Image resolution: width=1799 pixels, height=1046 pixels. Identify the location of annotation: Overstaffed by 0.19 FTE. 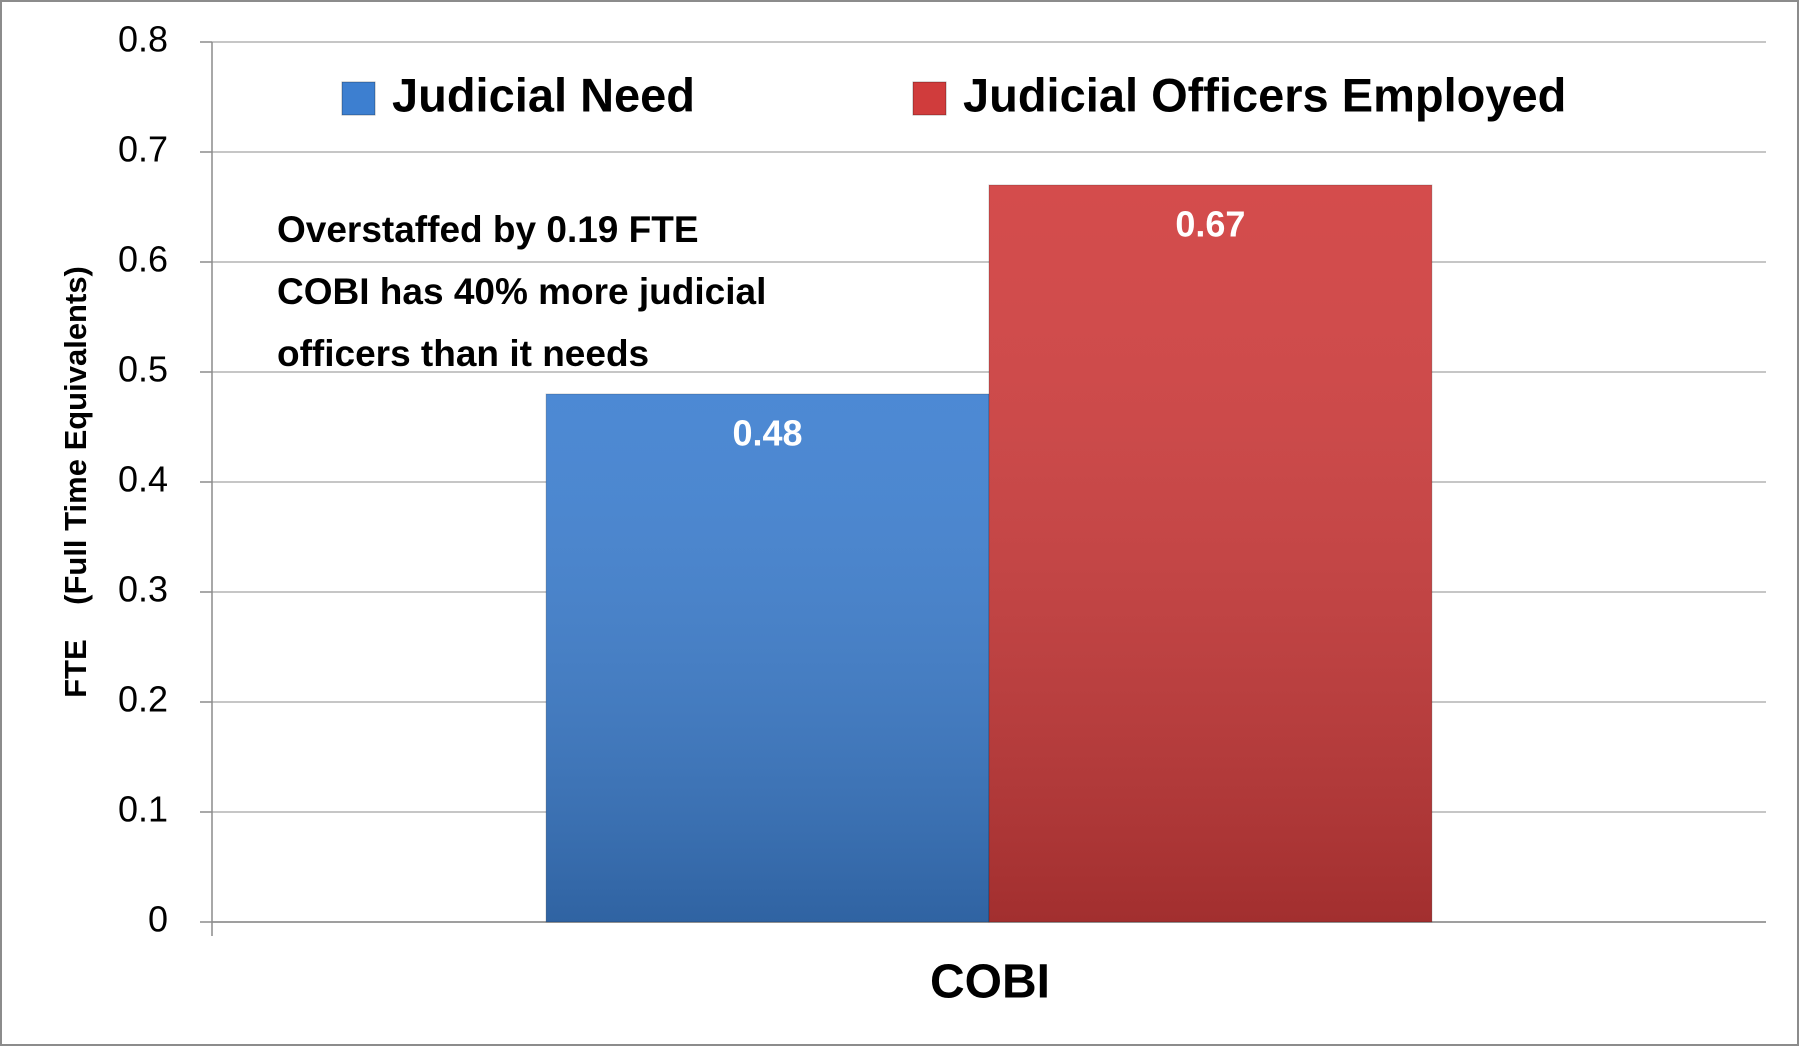
(488, 229).